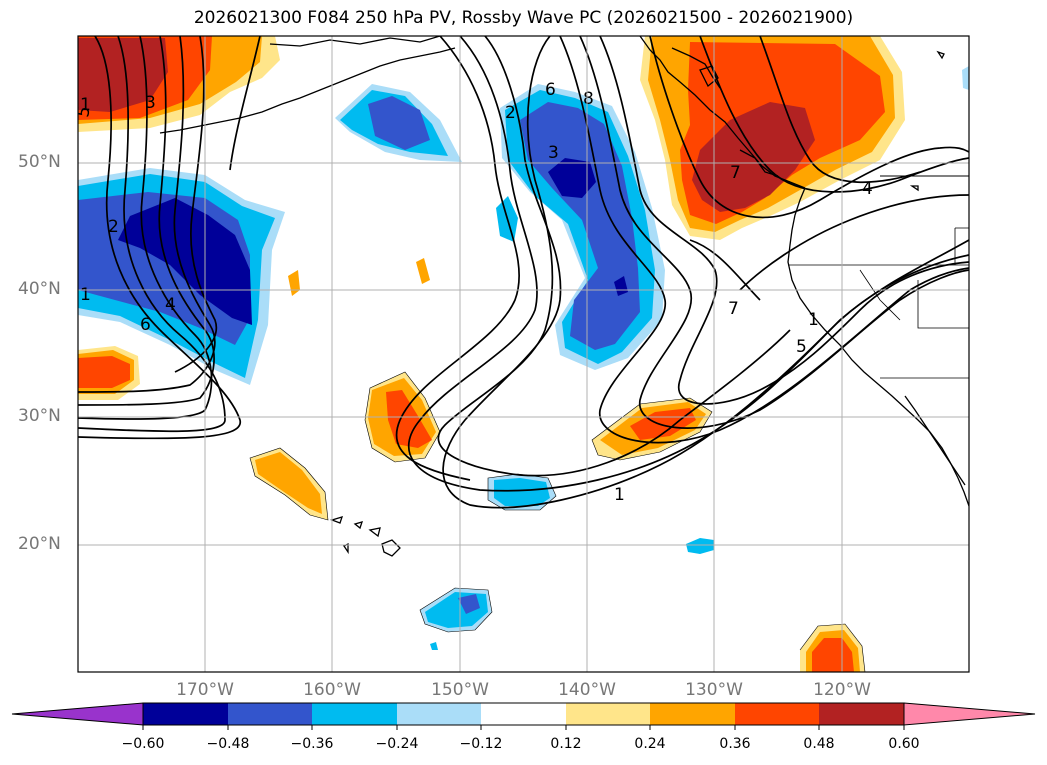 The image size is (1047, 765). I want to click on lon-label: 170°W, so click(205, 690).